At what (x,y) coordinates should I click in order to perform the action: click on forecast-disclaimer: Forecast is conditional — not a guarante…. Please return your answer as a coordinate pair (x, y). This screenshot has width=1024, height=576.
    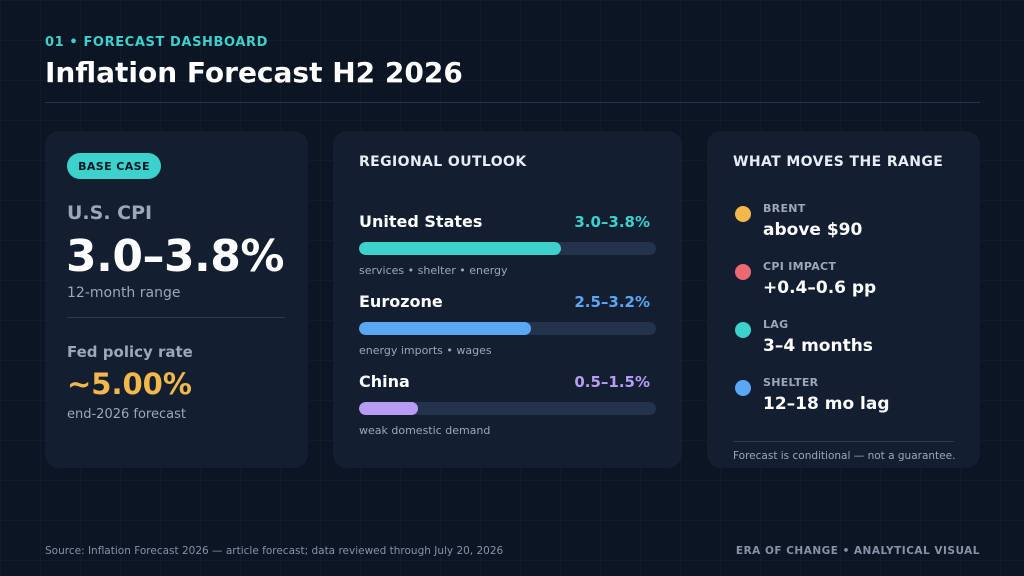
    Looking at the image, I should click on (844, 456).